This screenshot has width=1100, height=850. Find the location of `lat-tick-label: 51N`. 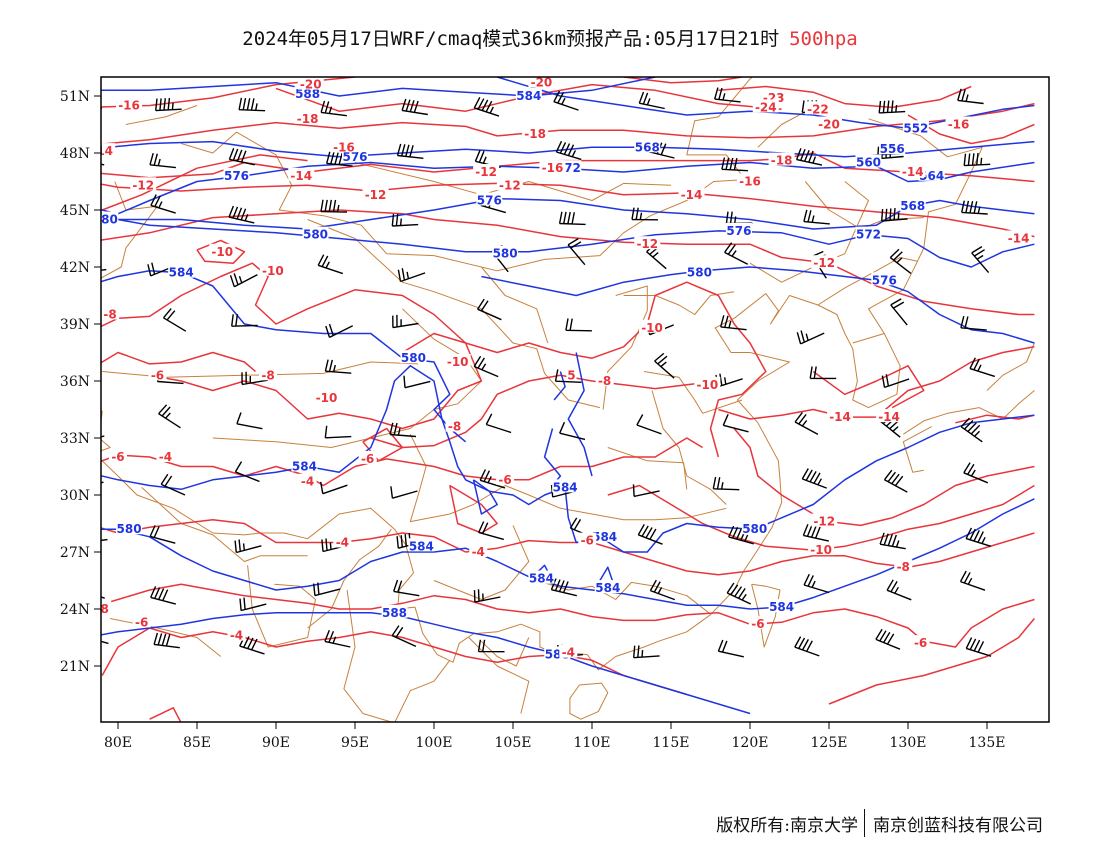

lat-tick-label: 51N is located at coordinates (75, 97).